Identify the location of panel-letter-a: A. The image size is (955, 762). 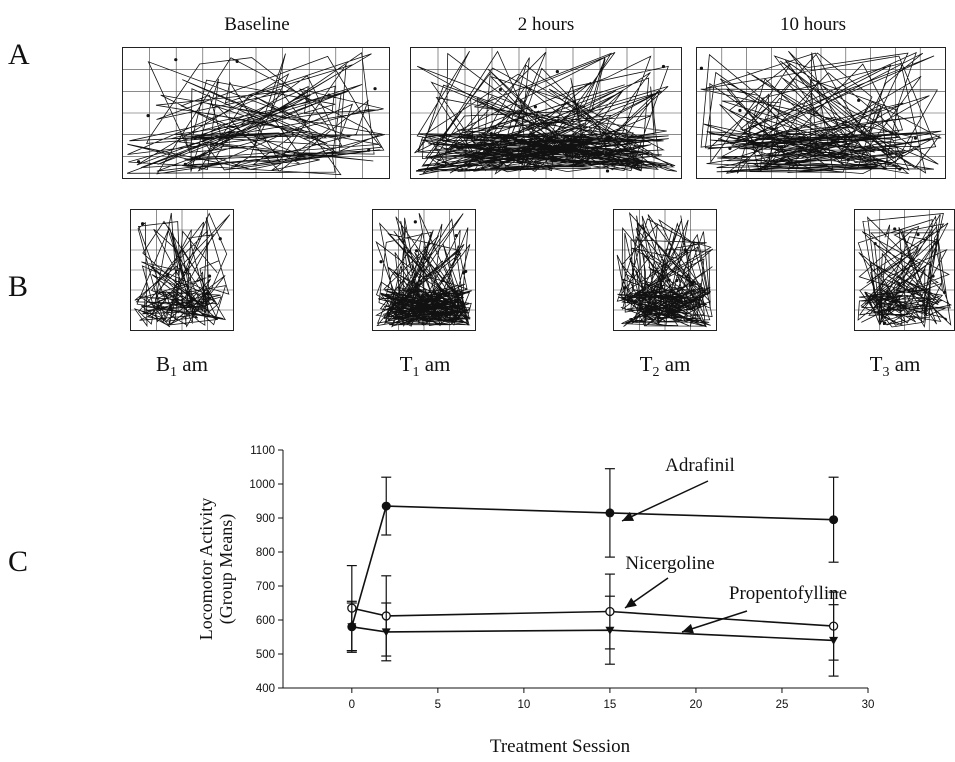
(19, 54).